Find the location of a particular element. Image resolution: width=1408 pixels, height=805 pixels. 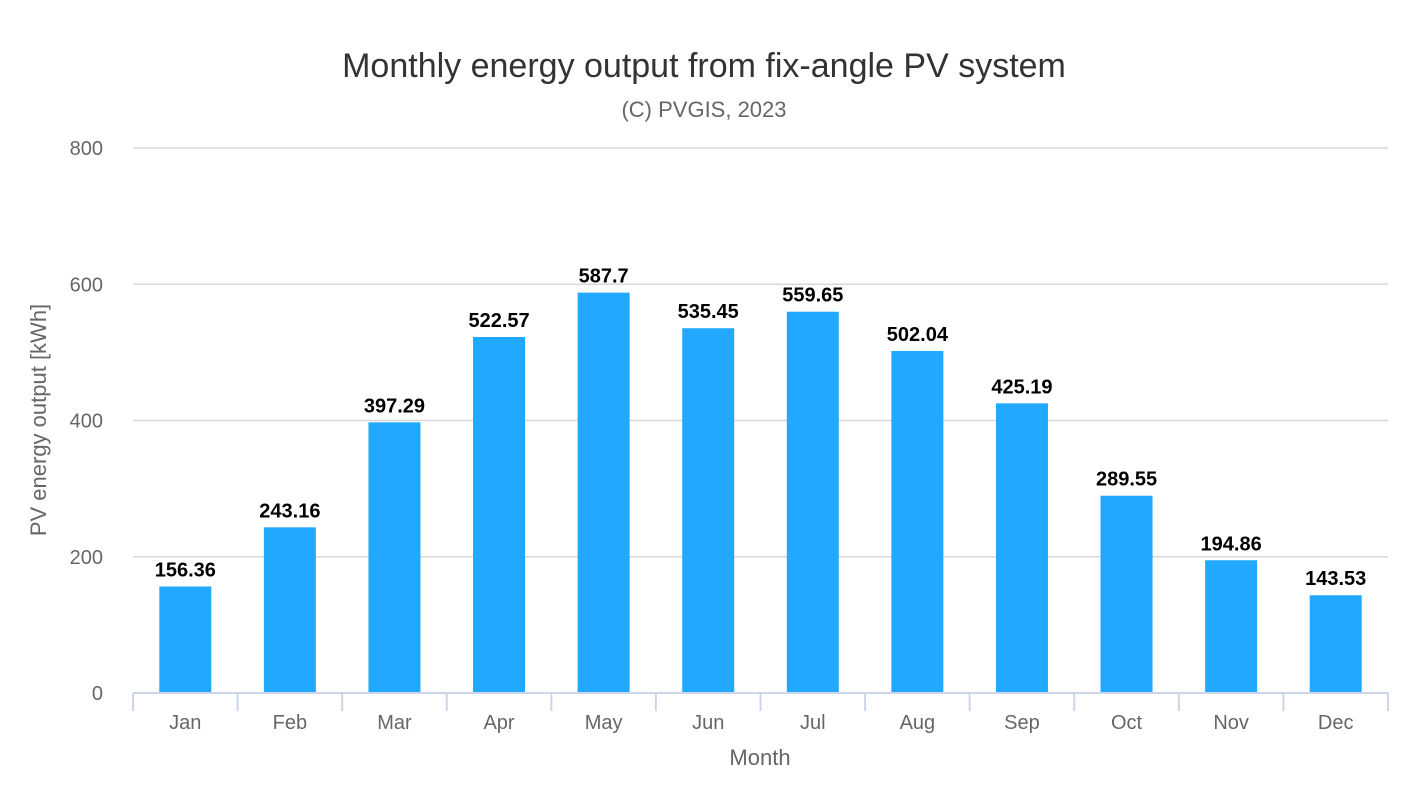

bar-aug is located at coordinates (917, 521).